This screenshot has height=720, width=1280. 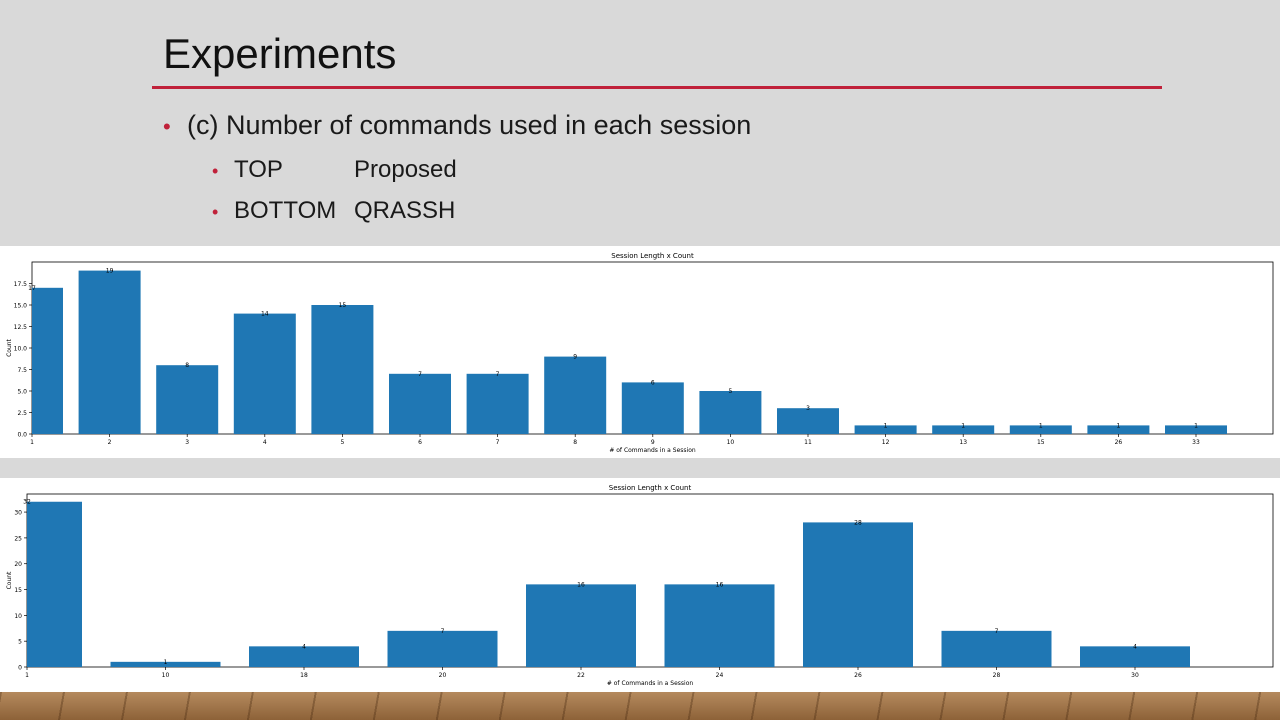 What do you see at coordinates (1041, 442) in the screenshot?
I see `x-tick-label: 15` at bounding box center [1041, 442].